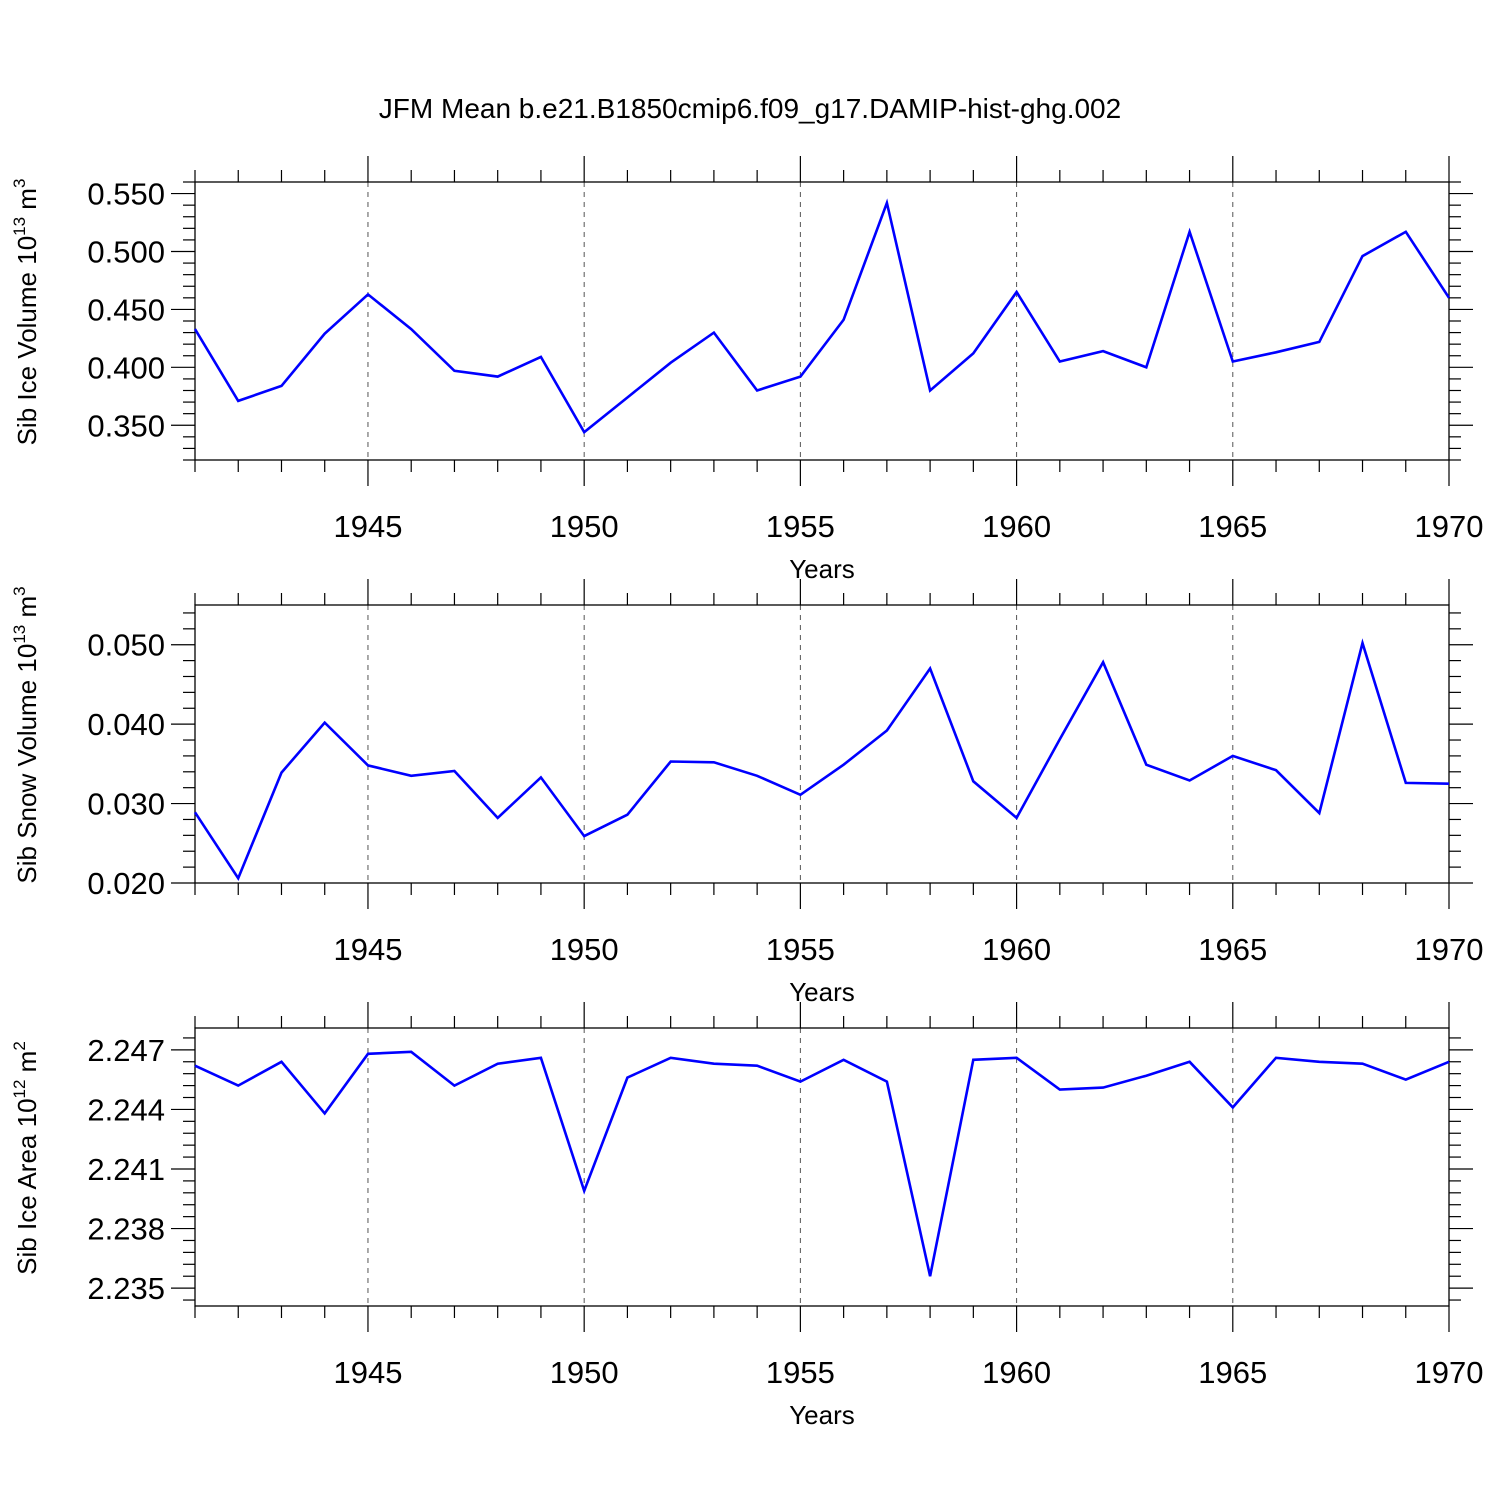  Describe the element at coordinates (19, 1045) in the screenshot. I see `y-axis-title-superscript: 2` at that location.